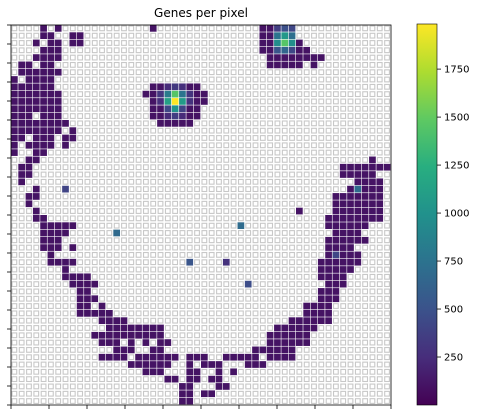  Describe the element at coordinates (453, 358) in the screenshot. I see `colorbar-tick-label: 250` at that location.